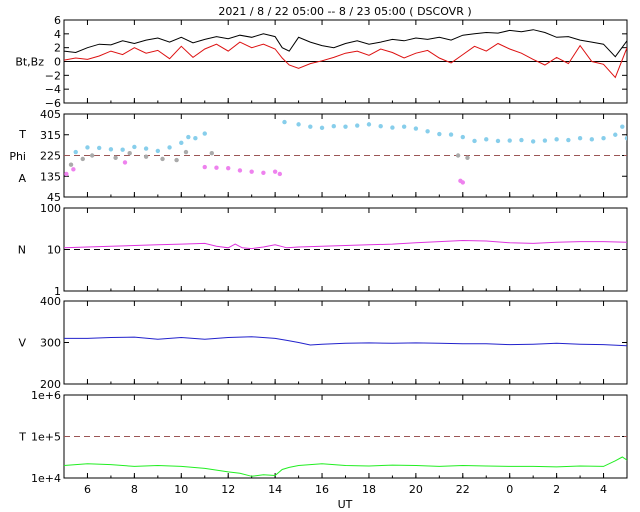 The width and height of the screenshot is (640, 512). Describe the element at coordinates (46, 395) in the screenshot. I see `y-tick-label: 1e+6` at that location.